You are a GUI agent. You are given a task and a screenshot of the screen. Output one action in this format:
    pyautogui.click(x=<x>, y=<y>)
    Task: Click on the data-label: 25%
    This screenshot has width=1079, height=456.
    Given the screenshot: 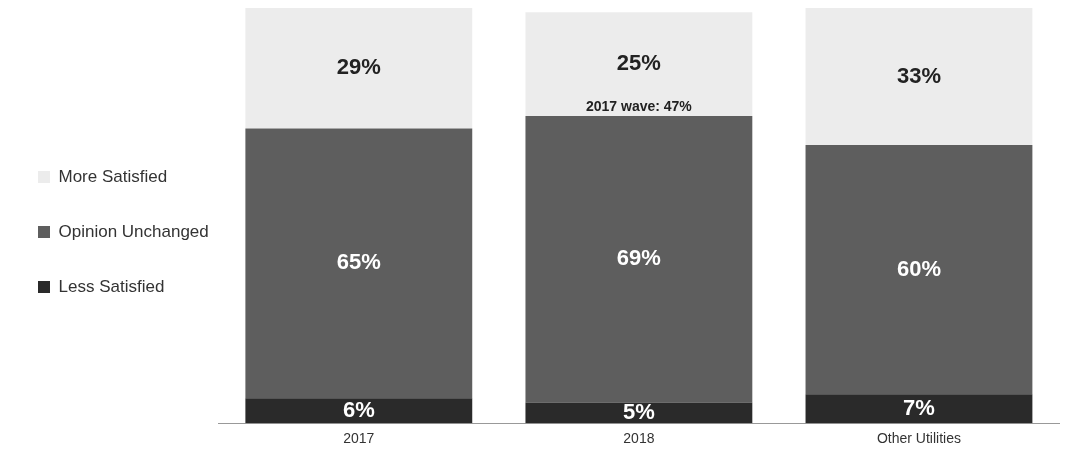 What is the action you would take?
    pyautogui.click(x=638, y=63)
    